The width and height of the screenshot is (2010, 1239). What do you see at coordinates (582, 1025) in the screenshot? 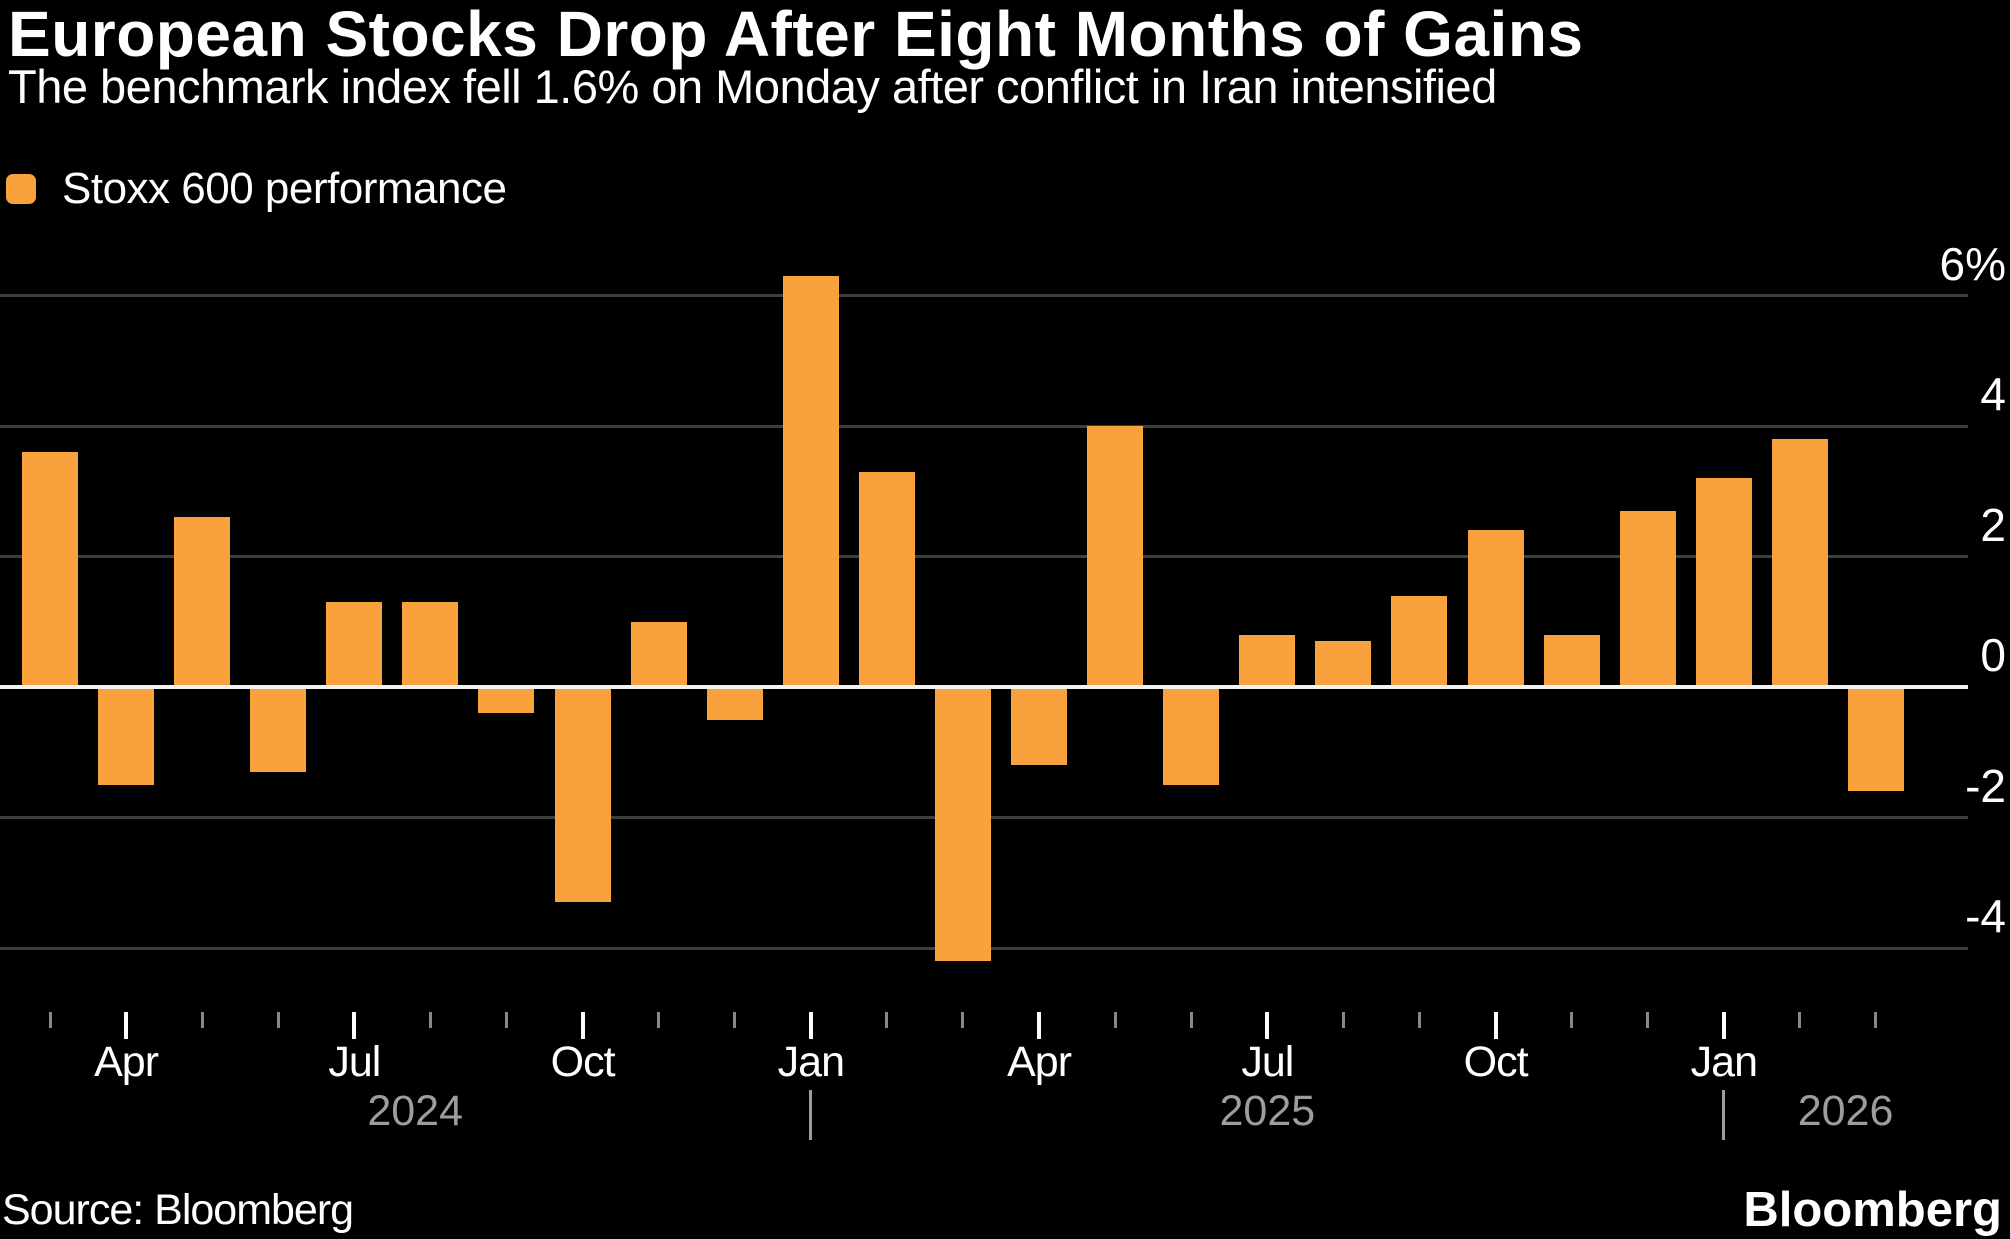
I see `major-tick-oct-2024` at bounding box center [582, 1025].